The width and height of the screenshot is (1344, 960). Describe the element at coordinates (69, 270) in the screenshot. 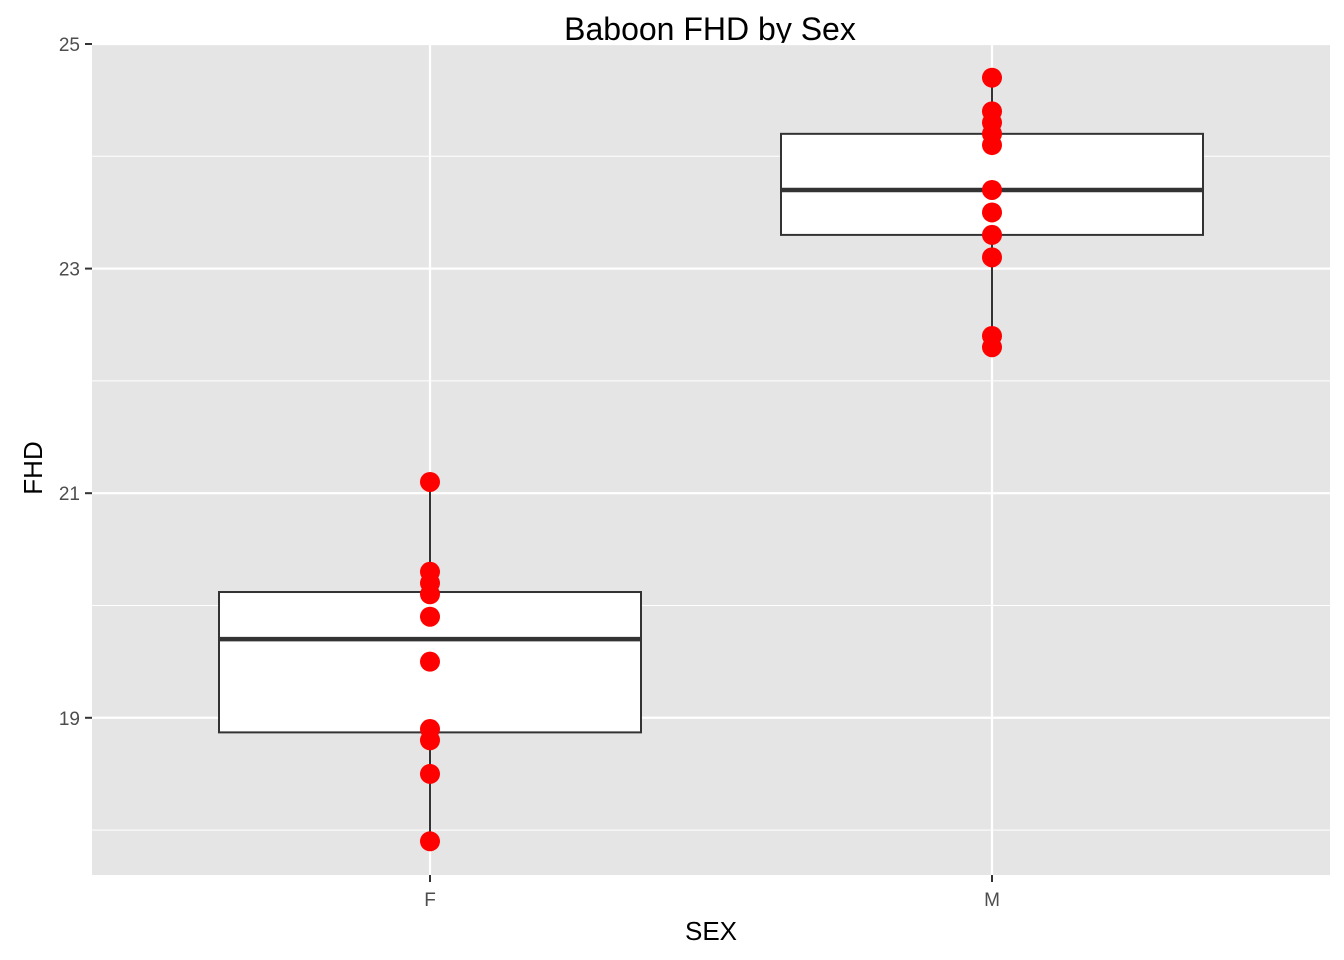

I see `y-tick-label: 23` at that location.